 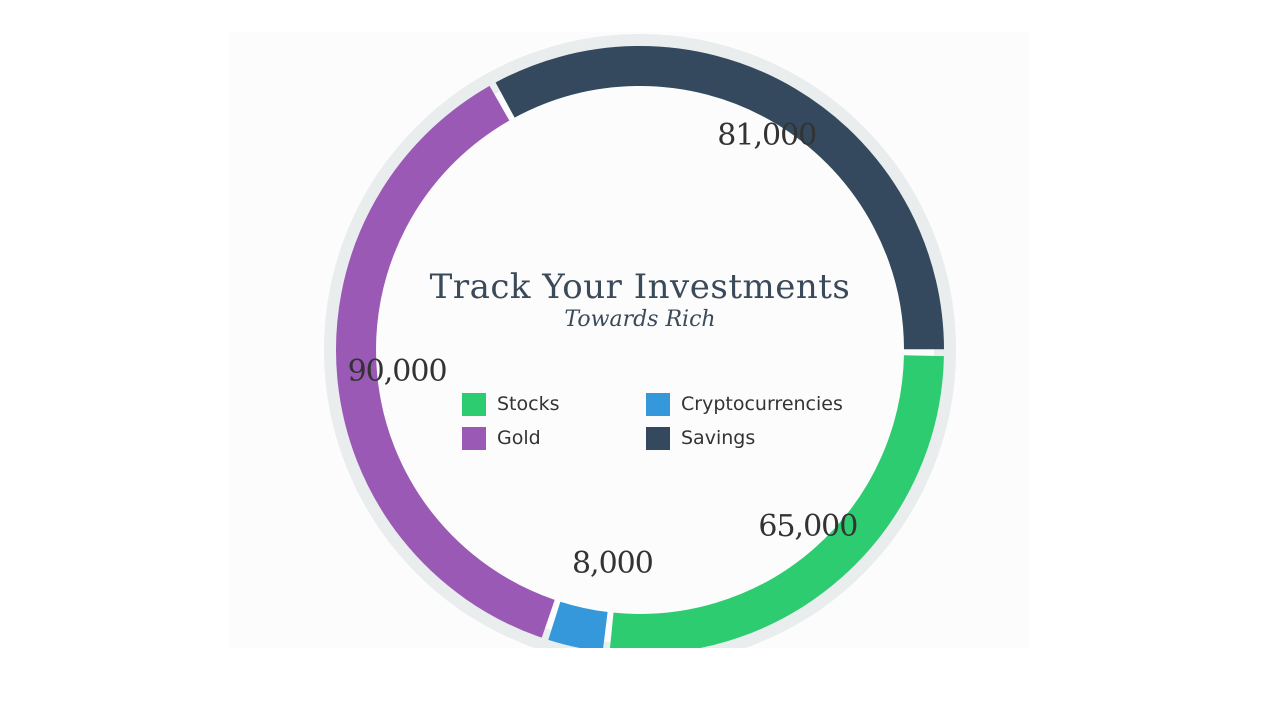 I want to click on slice-stocks, so click(x=776, y=501).